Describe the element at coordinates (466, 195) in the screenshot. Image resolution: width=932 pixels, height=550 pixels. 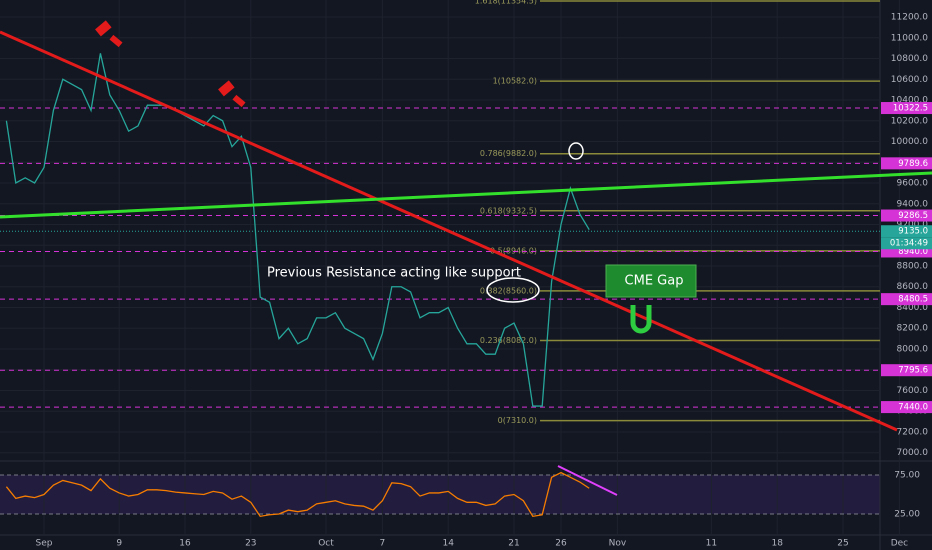
I see `green-trendline` at that location.